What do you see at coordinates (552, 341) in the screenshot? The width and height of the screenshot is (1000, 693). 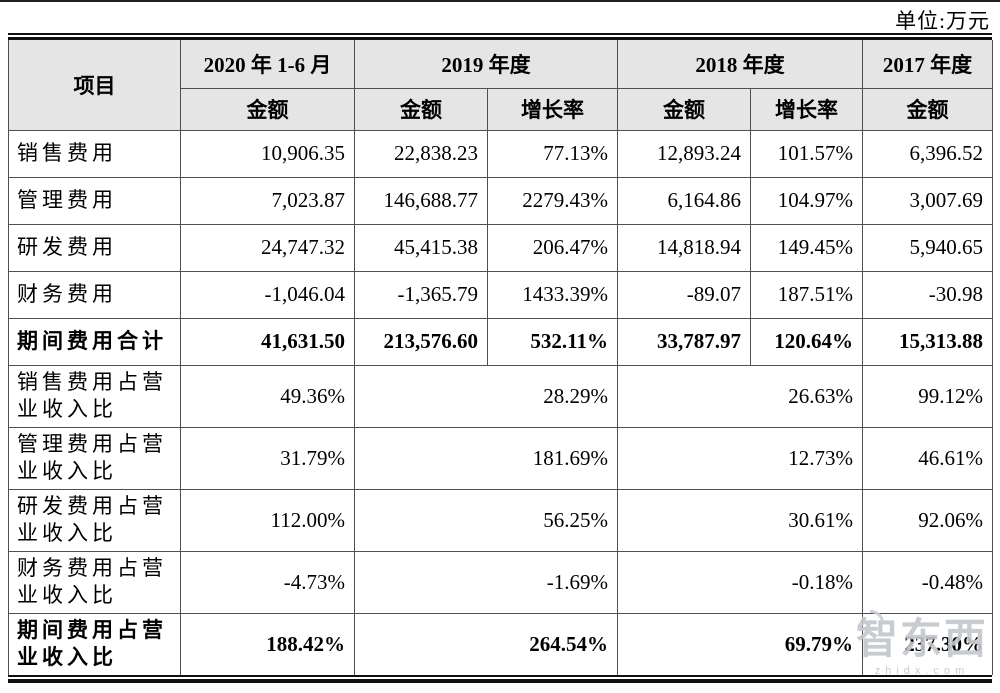 I see `cell-2019-growth: 532.11%` at bounding box center [552, 341].